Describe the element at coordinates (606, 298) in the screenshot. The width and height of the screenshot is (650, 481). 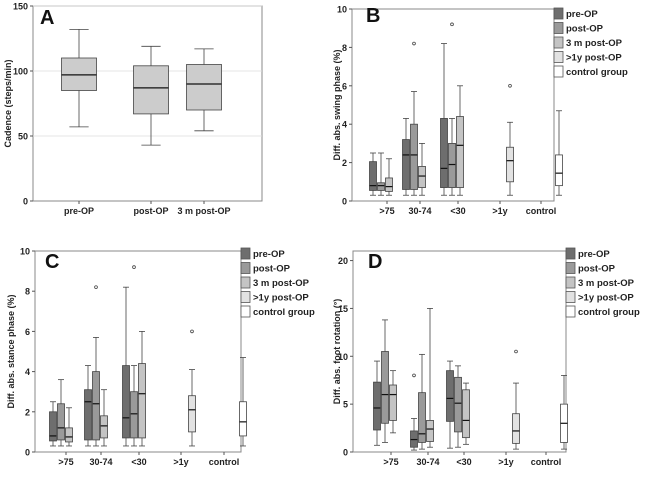
I see `legend-label: >1y post-OP` at that location.